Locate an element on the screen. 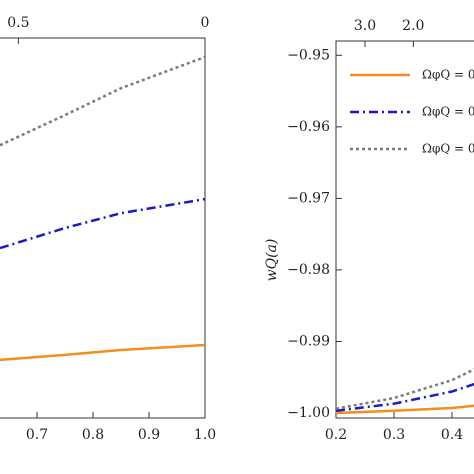  x-tick-label: 0.4 is located at coordinates (452, 435).